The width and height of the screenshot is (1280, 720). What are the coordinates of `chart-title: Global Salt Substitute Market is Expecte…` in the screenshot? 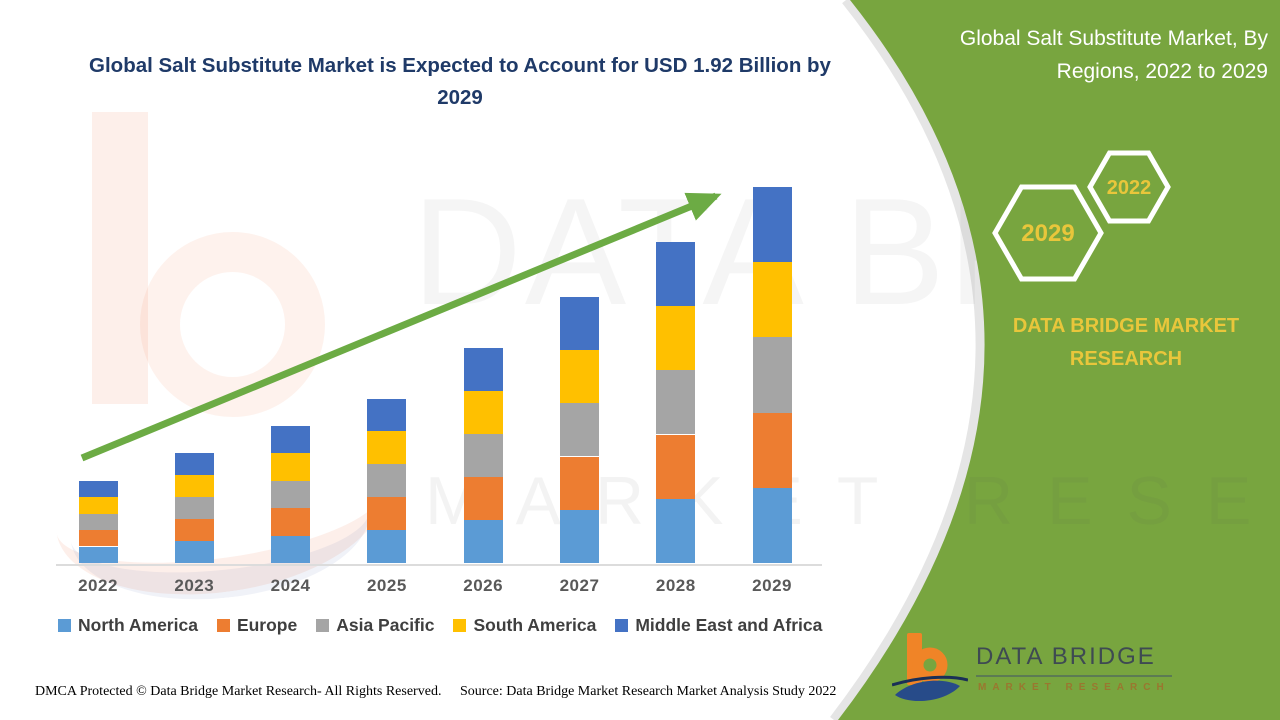 It's located at (460, 81).